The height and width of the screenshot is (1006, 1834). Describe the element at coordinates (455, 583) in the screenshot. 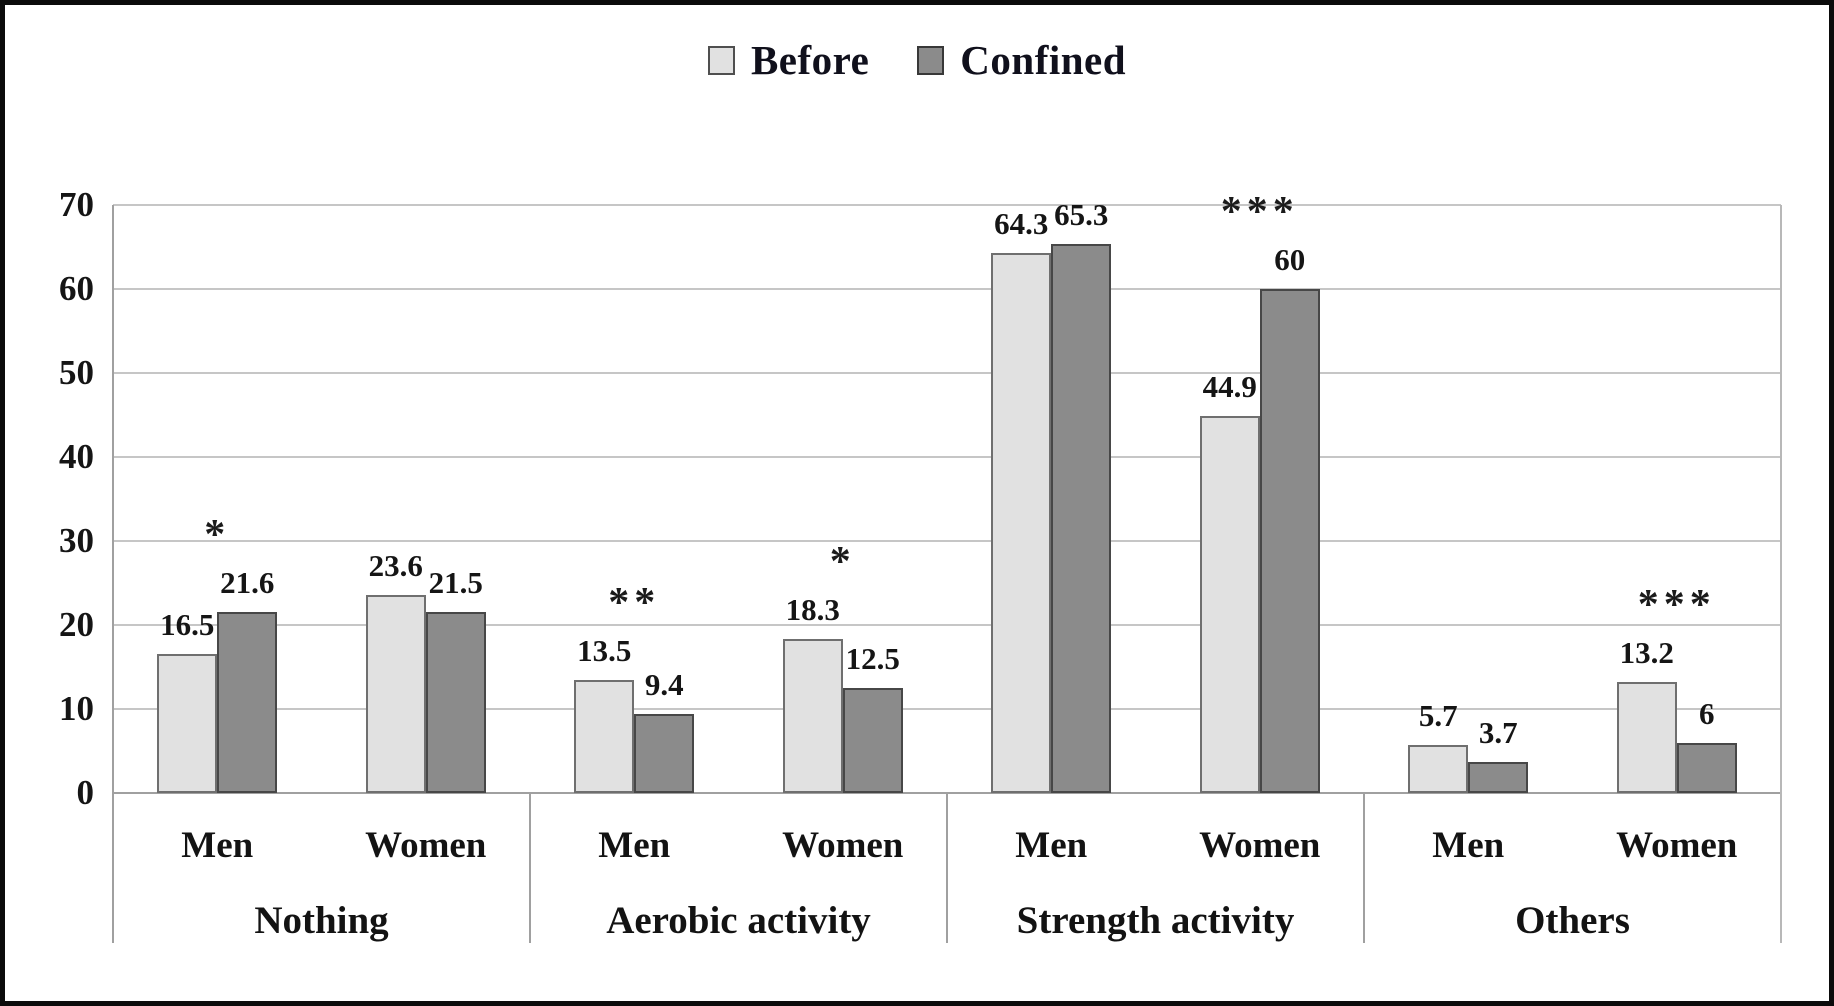

I see `bar-value-confined: 21.5` at that location.